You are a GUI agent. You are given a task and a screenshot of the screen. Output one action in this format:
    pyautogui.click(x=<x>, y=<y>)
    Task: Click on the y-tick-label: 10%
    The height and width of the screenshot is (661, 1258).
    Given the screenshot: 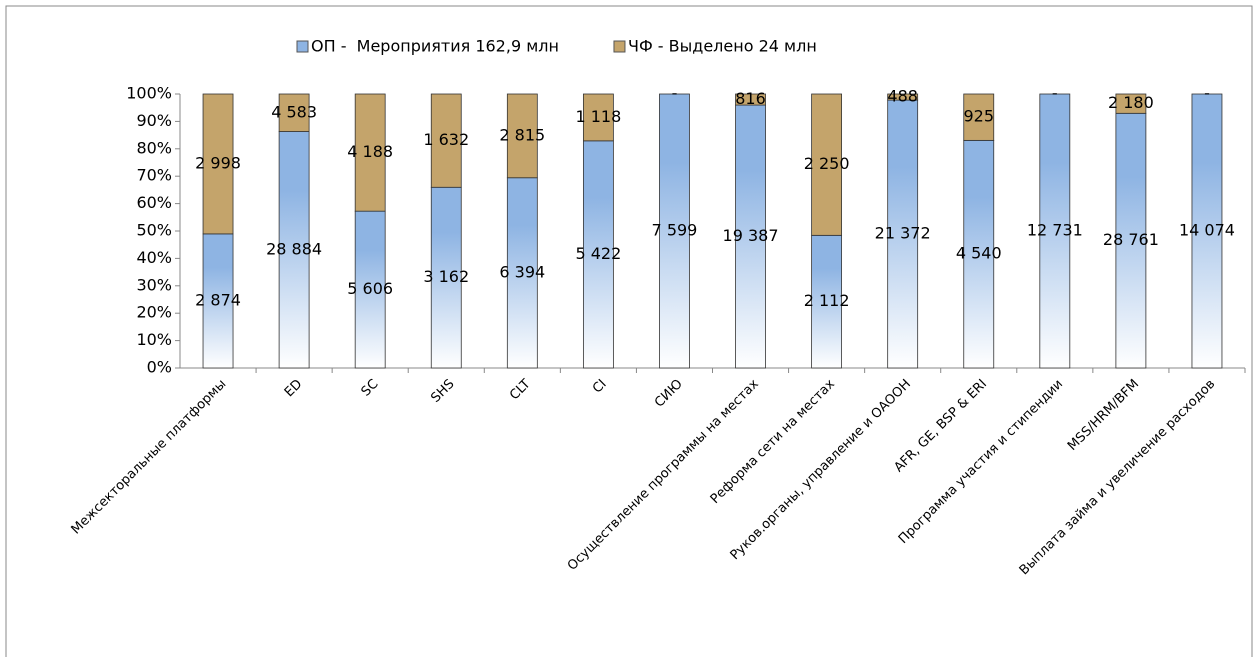 What is the action you would take?
    pyautogui.click(x=154, y=339)
    